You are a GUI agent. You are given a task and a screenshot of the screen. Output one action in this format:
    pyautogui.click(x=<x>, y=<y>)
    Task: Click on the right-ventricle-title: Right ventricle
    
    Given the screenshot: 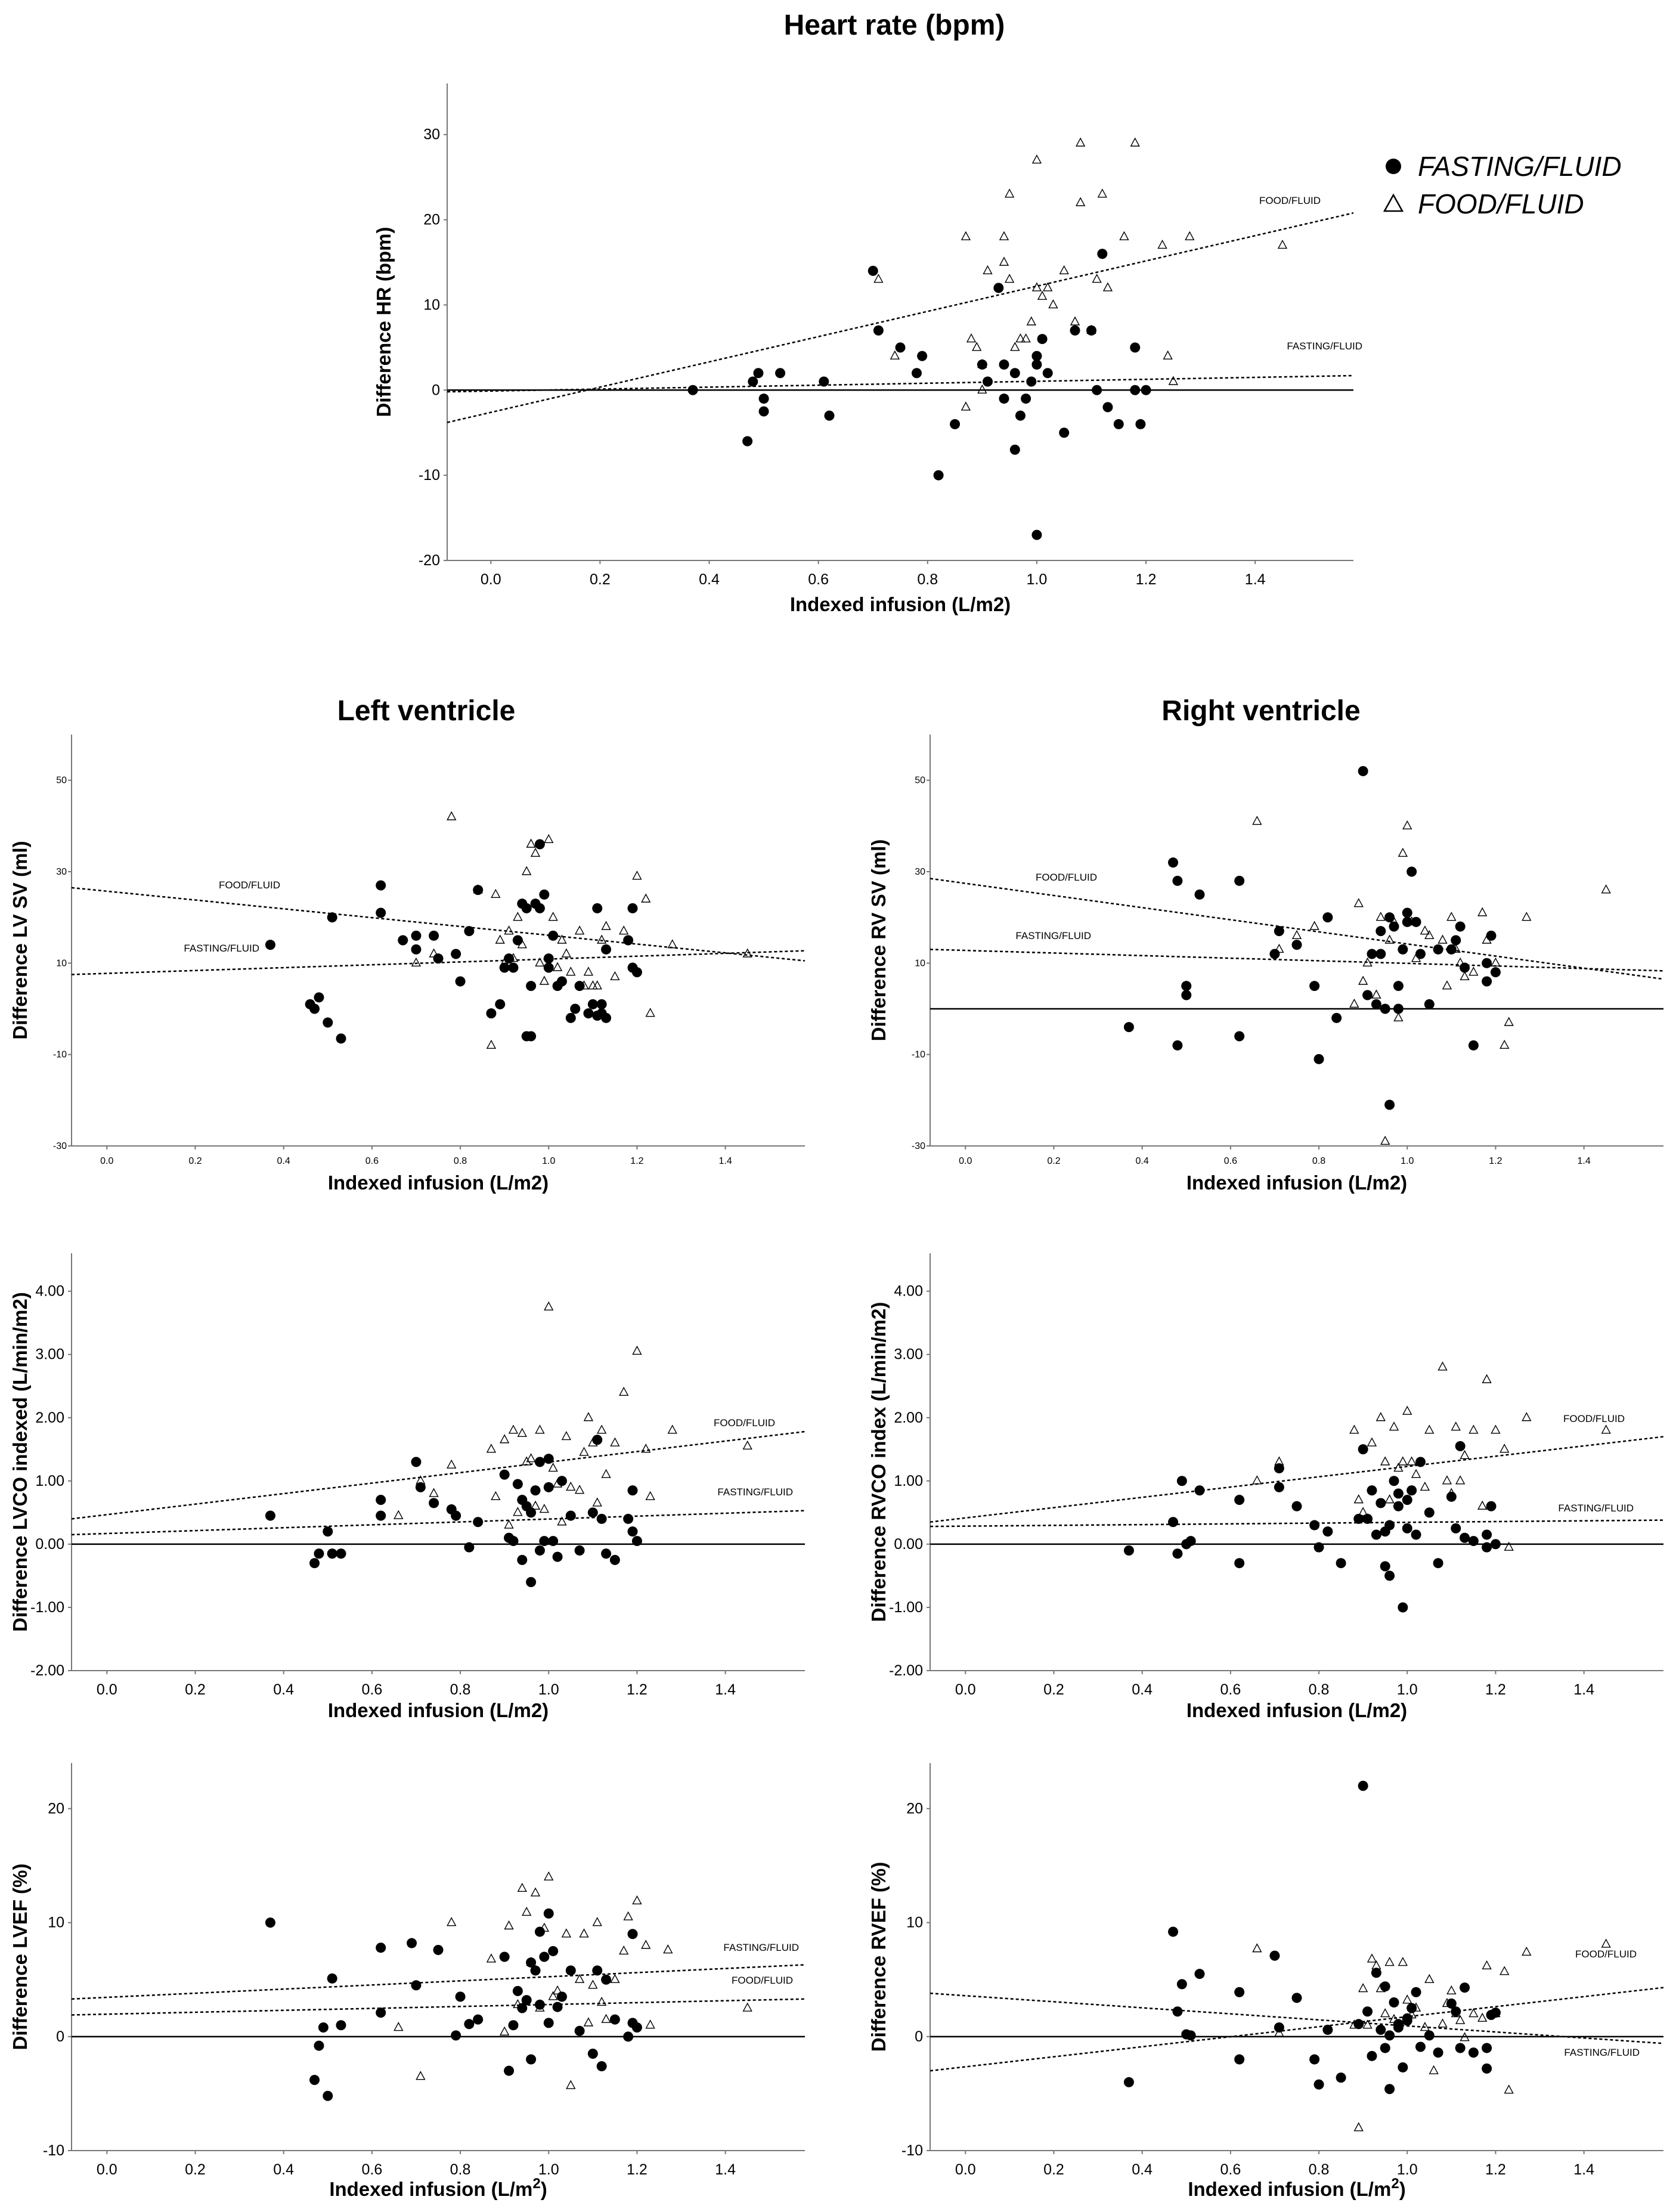 What is the action you would take?
    pyautogui.click(x=1261, y=711)
    